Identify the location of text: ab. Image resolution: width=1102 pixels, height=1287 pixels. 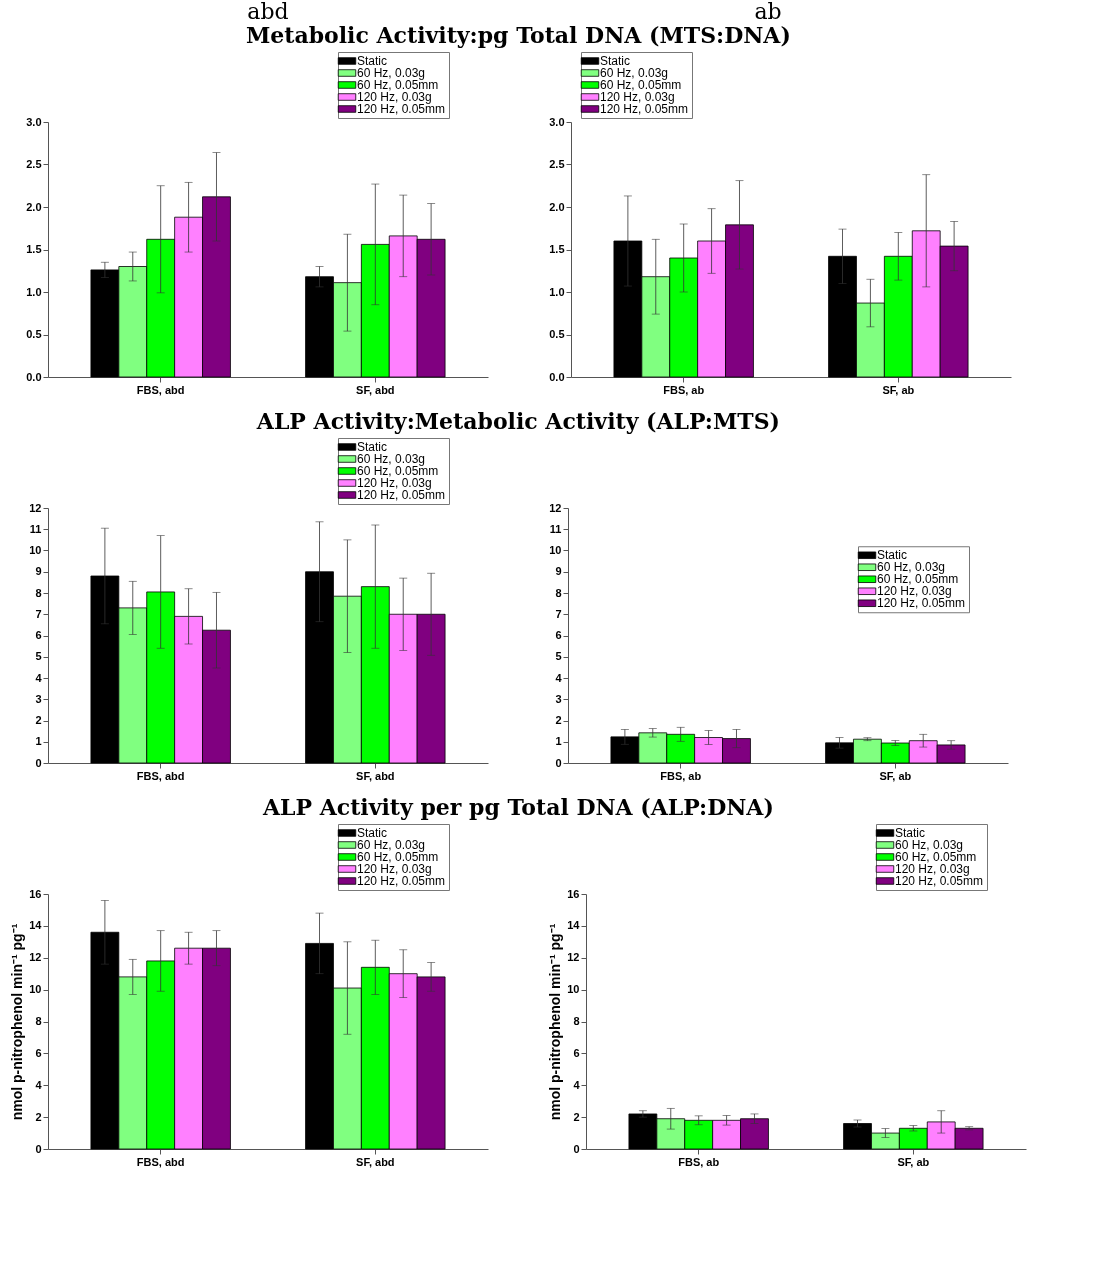
(768, 12).